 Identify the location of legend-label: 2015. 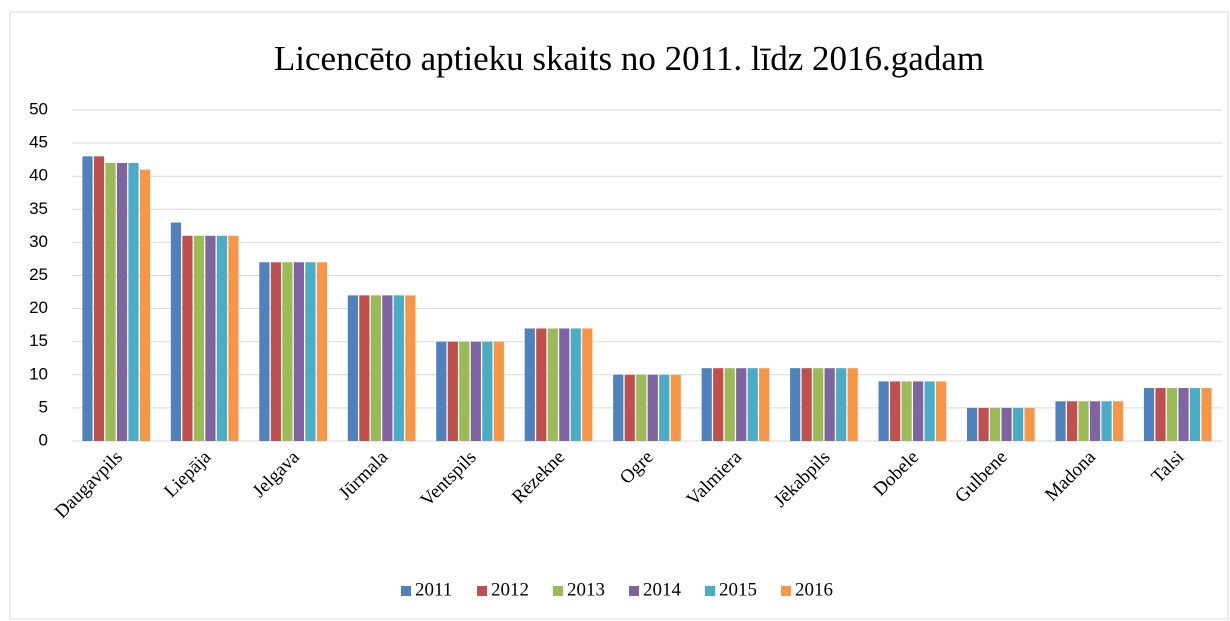
(738, 589).